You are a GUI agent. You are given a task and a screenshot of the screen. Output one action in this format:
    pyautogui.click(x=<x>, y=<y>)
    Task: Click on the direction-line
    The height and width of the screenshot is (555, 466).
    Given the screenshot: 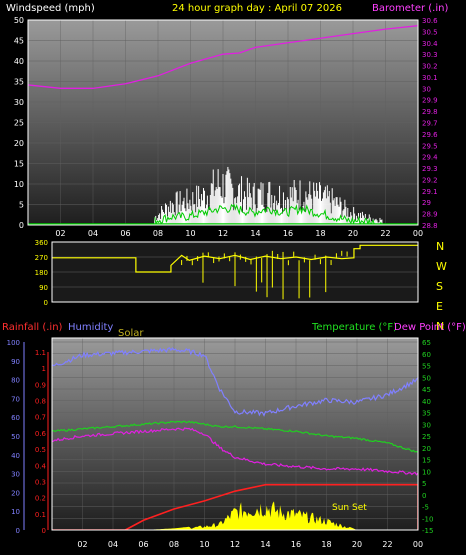 What is the action you would take?
    pyautogui.click(x=235, y=258)
    